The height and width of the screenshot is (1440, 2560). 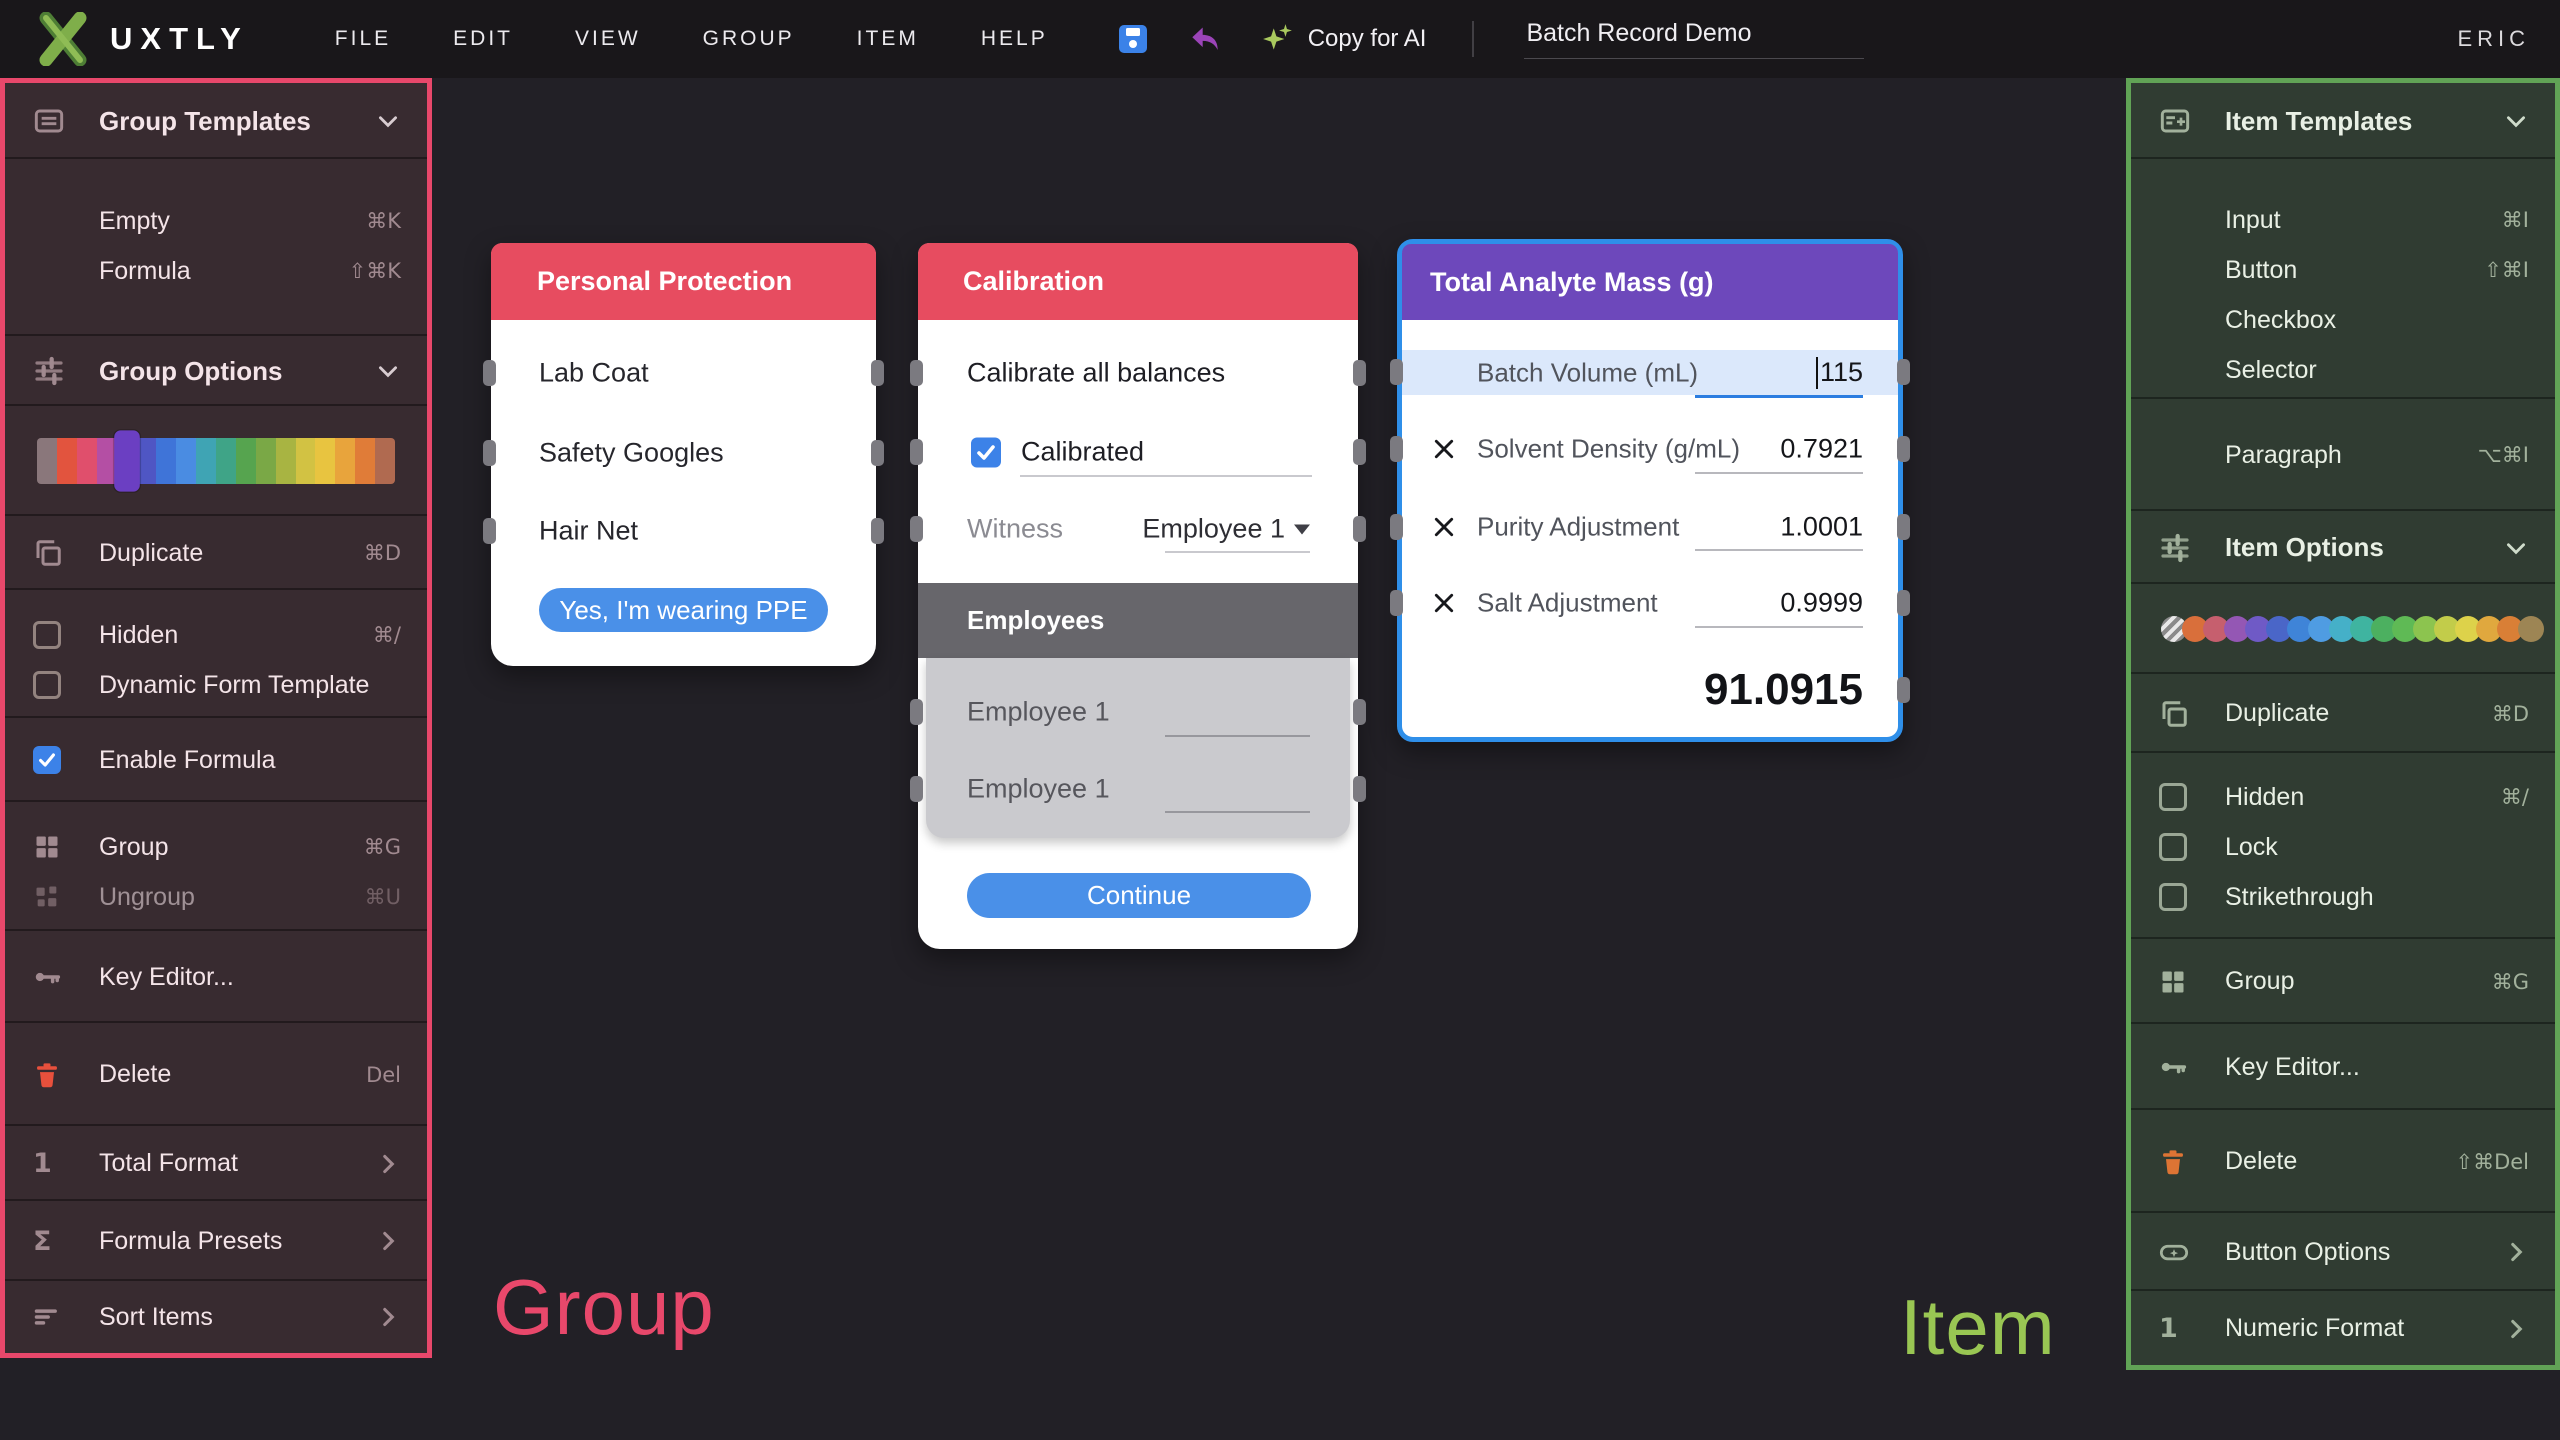 I want to click on employees-section-header: Employees, so click(x=1138, y=620).